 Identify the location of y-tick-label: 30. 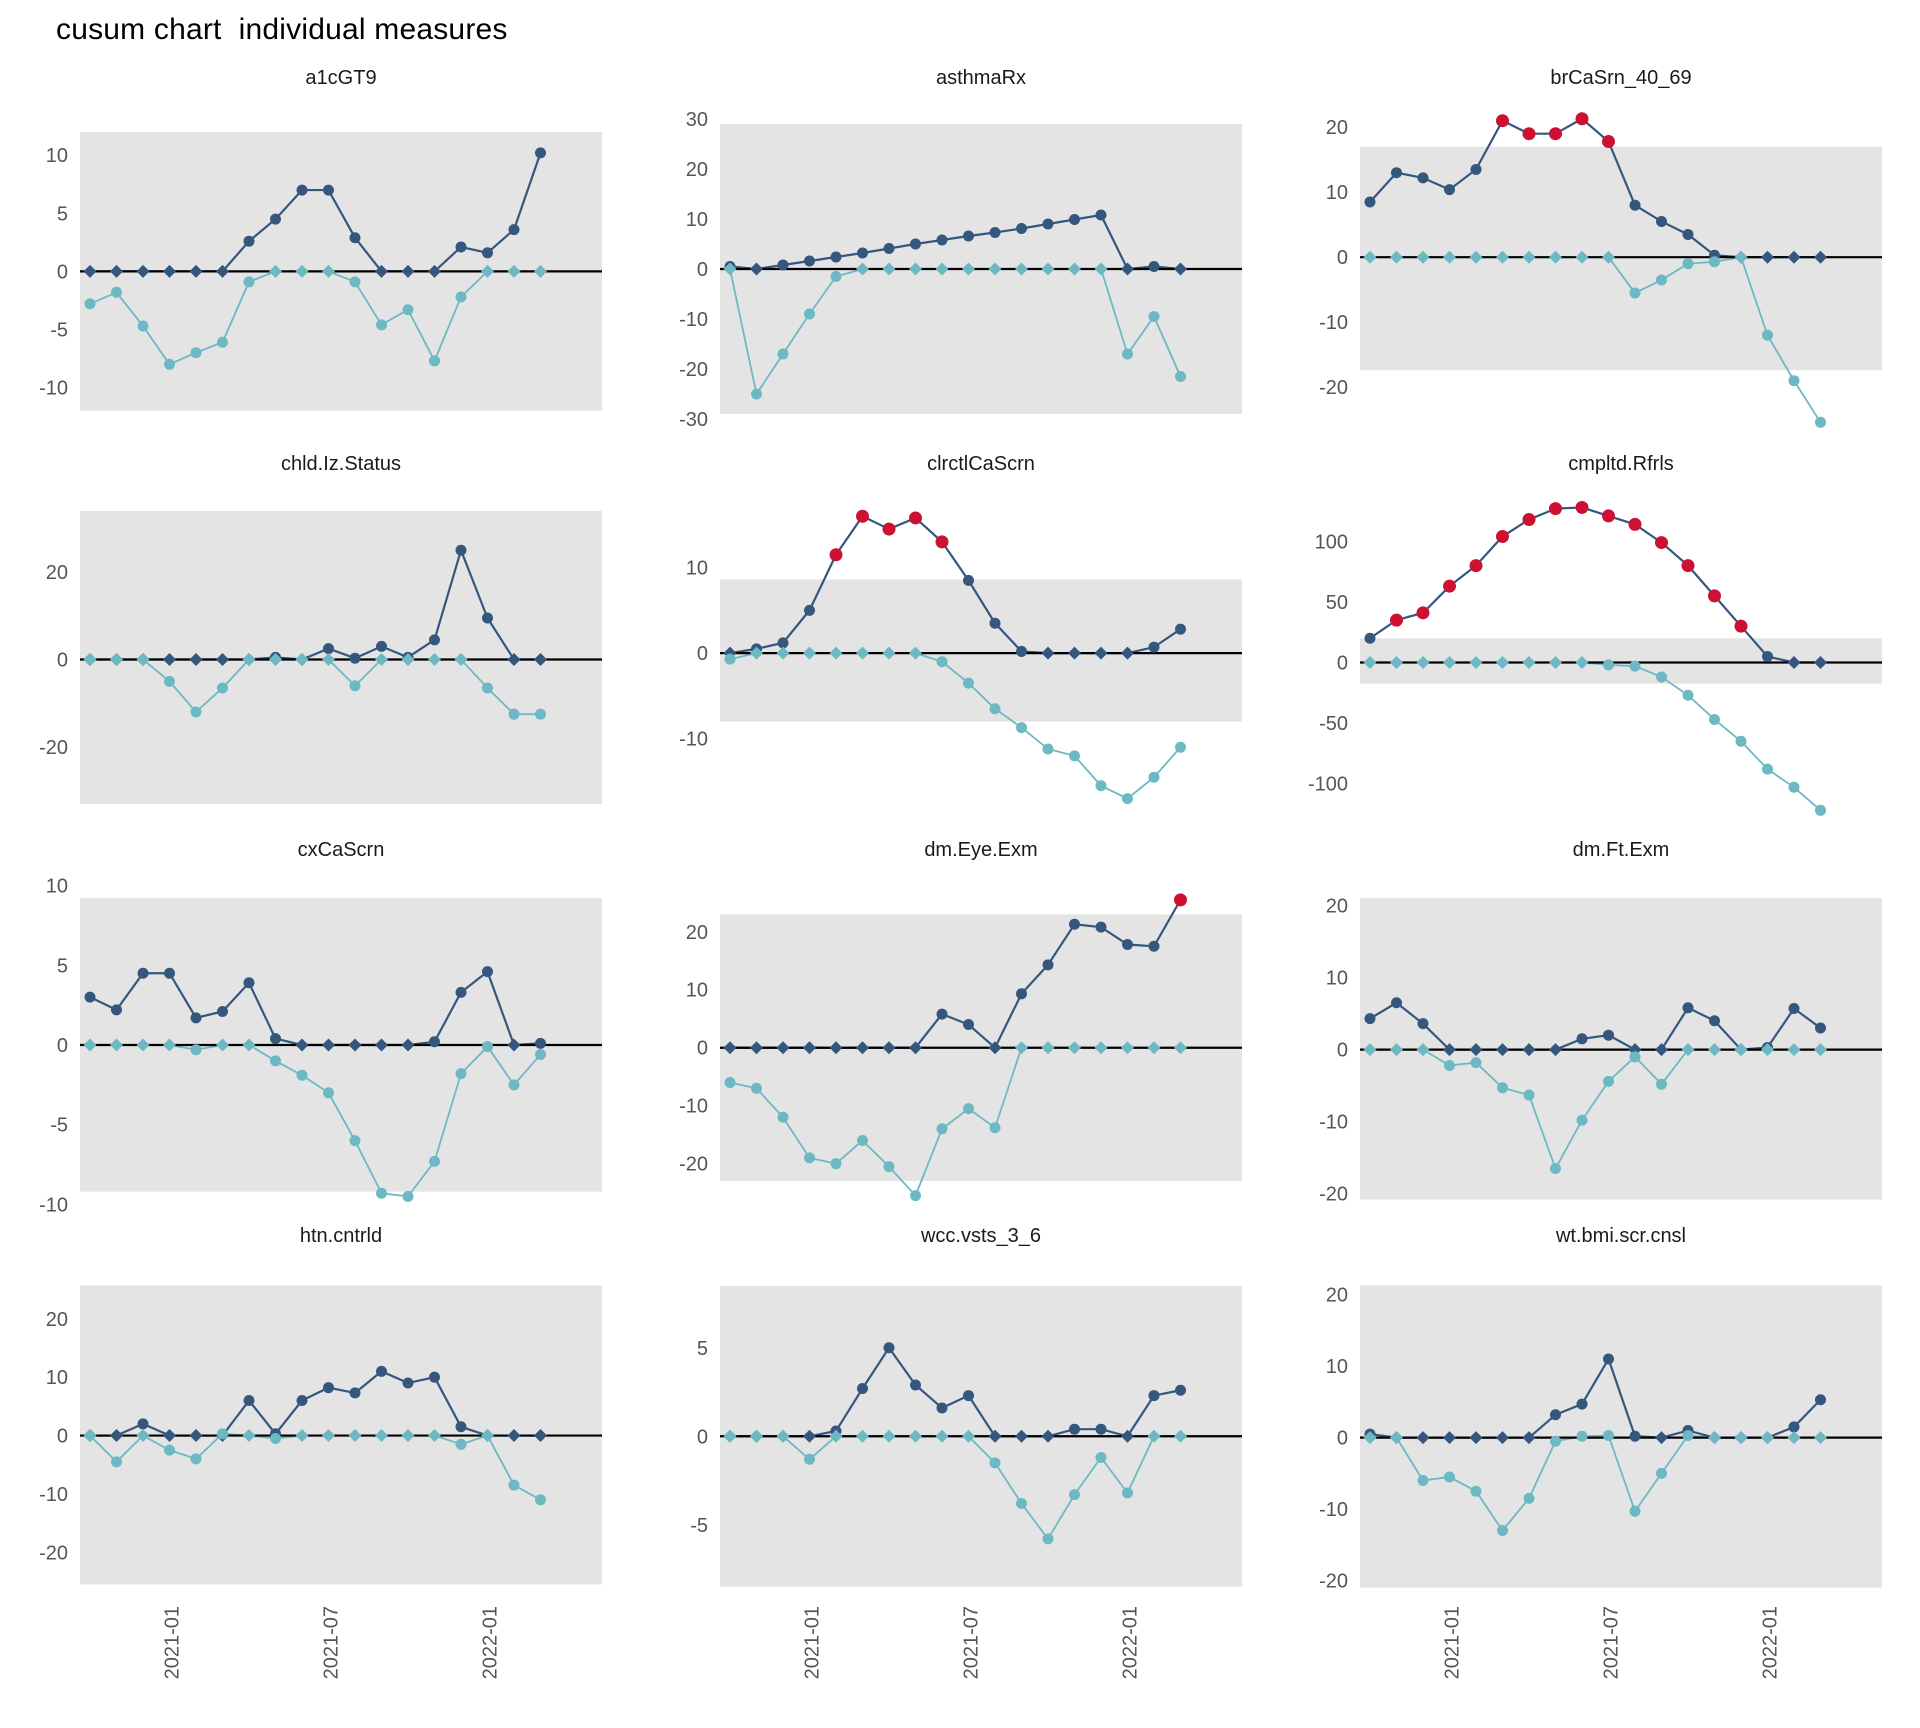
(697, 120).